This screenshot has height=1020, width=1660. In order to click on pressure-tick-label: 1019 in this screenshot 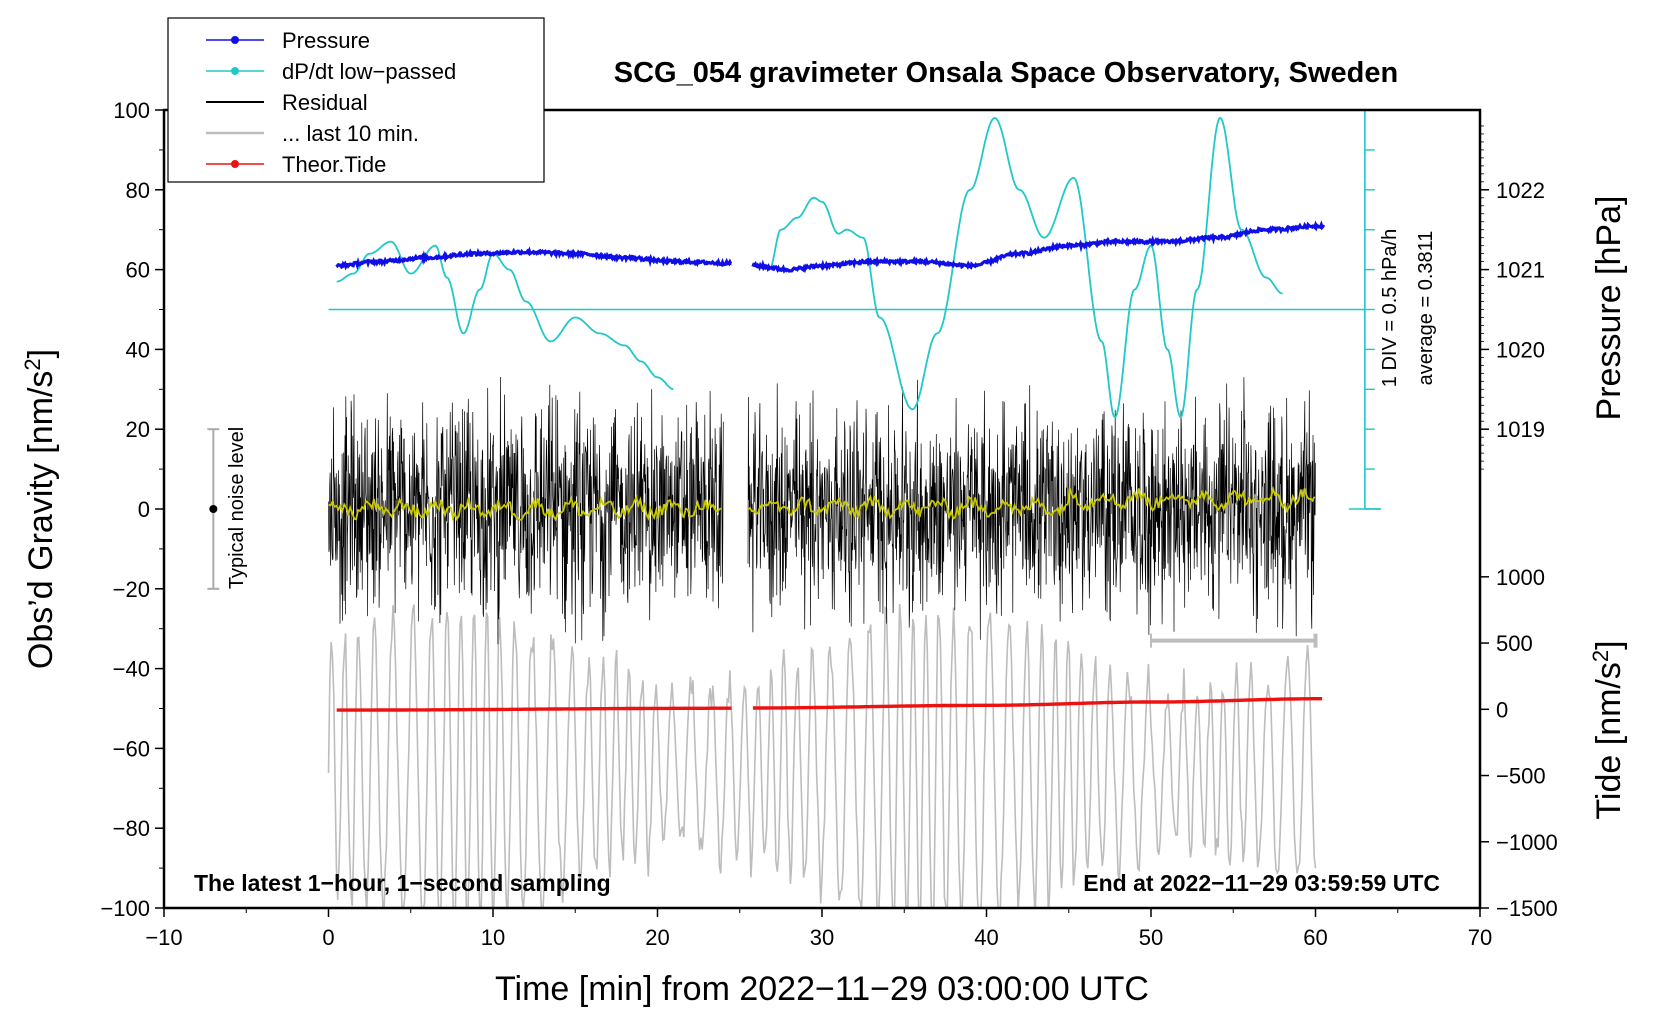, I will do `click(1520, 429)`.